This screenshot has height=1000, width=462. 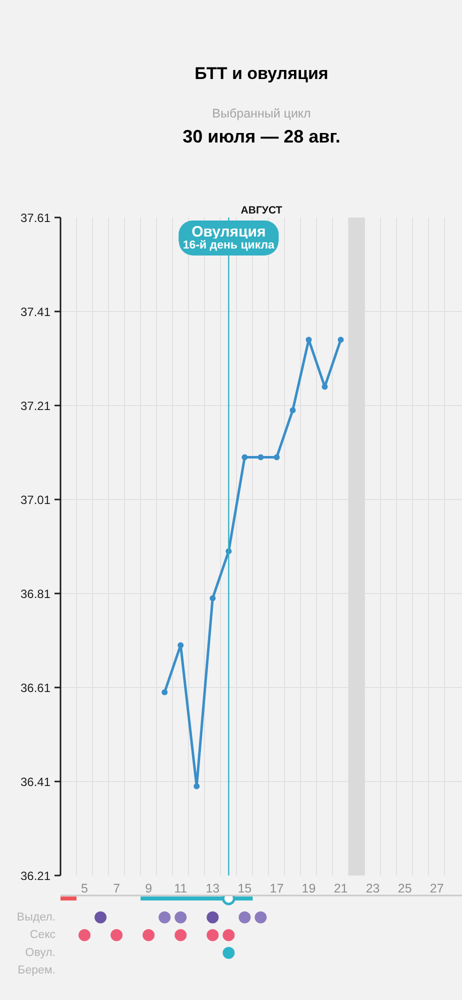 I want to click on x-tick-label: 21, so click(x=341, y=889).